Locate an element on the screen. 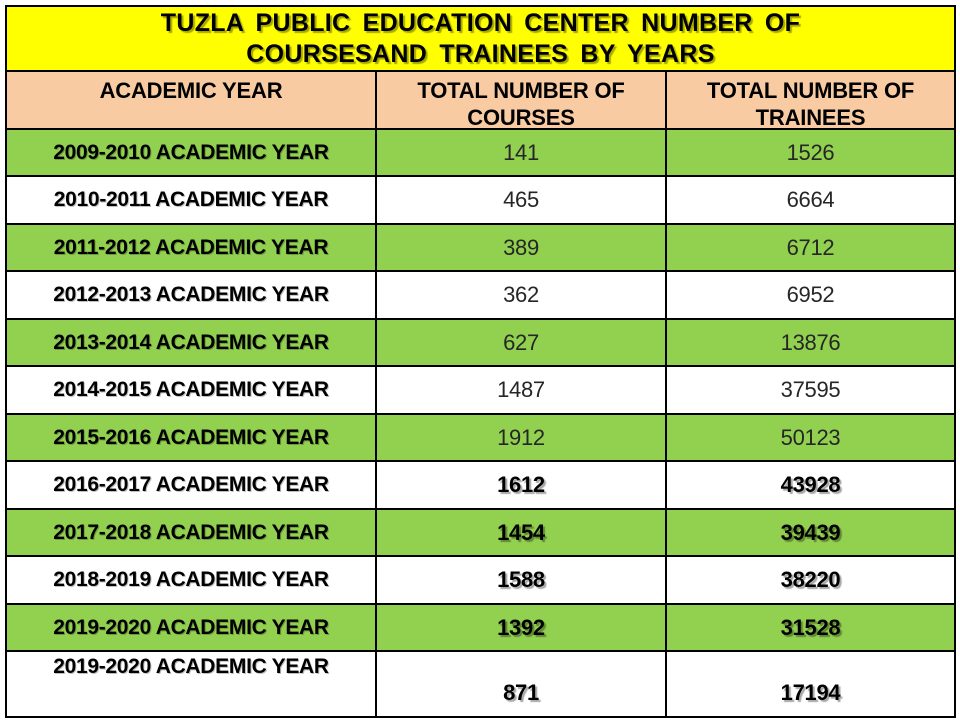 The height and width of the screenshot is (720, 960). courses-value: 1487 is located at coordinates (521, 390).